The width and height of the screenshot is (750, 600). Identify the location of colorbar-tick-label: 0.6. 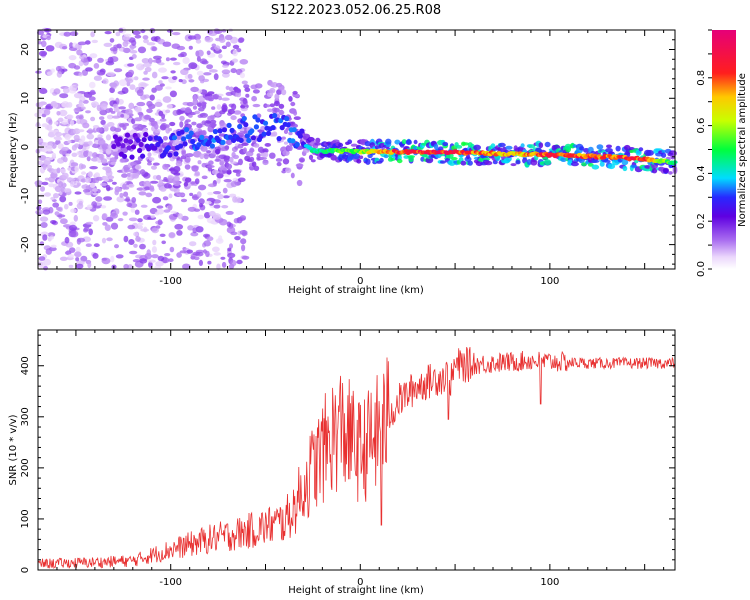
(701, 126).